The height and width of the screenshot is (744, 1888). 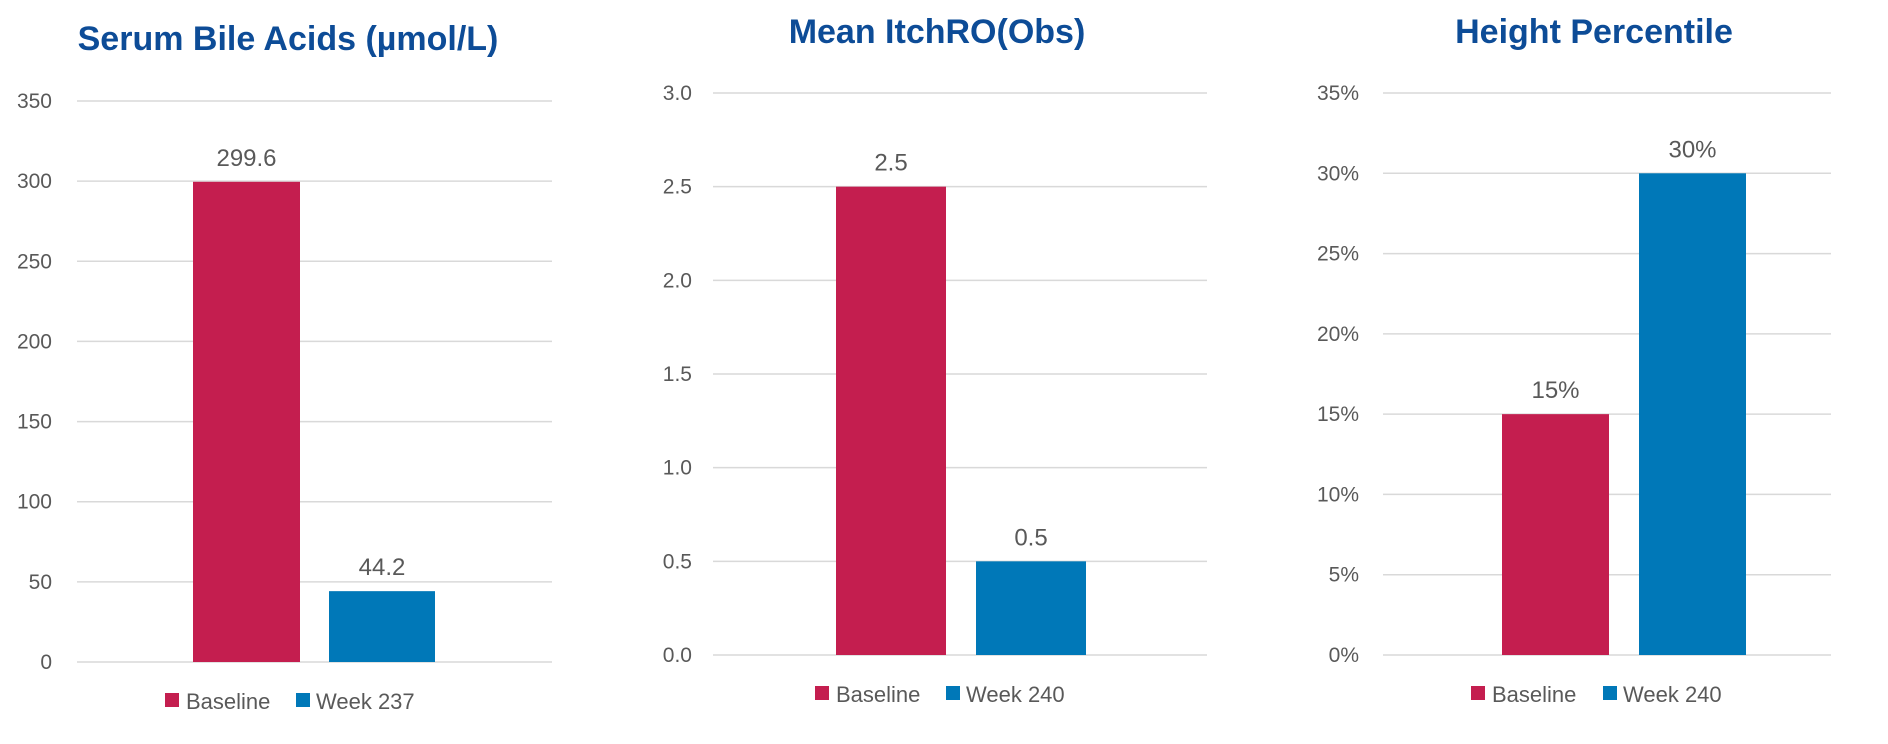 I want to click on data-label: 0.5, so click(x=1030, y=537).